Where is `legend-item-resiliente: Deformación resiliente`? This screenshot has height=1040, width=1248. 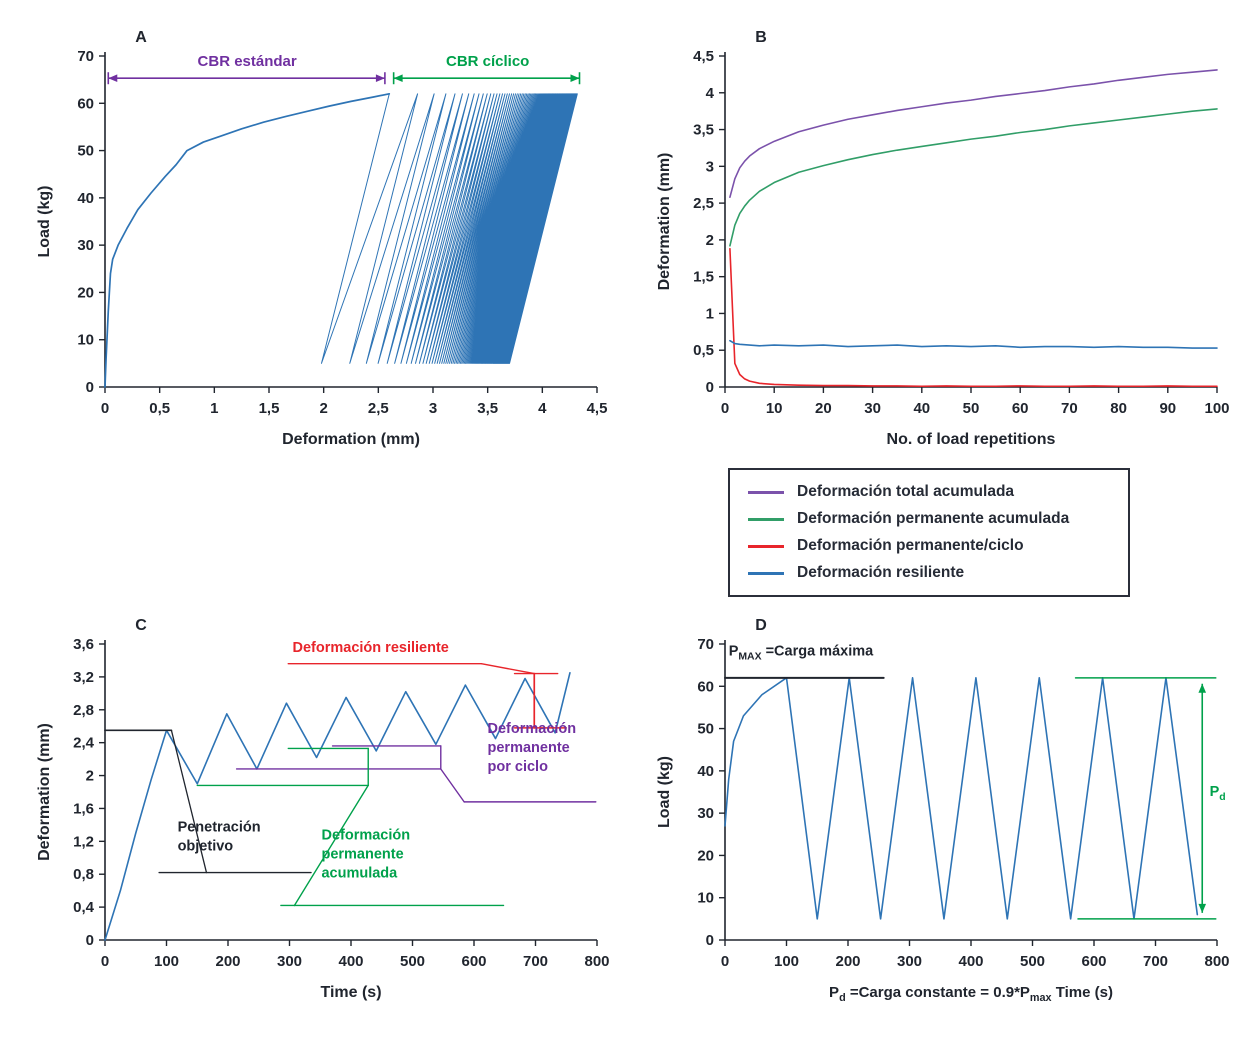
legend-item-resiliente: Deformación resiliente is located at coordinates (929, 573).